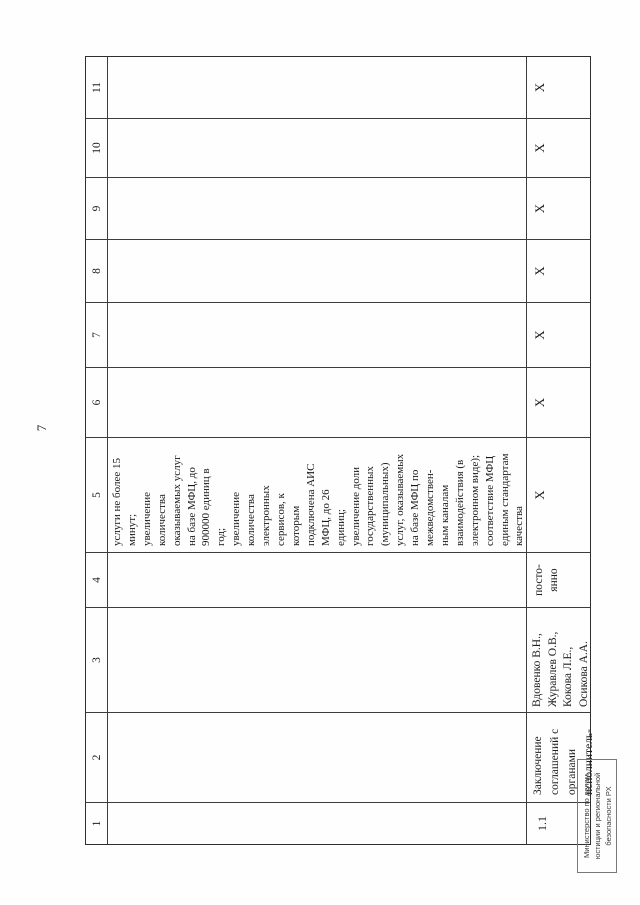 The height and width of the screenshot is (905, 640). What do you see at coordinates (568, 676) in the screenshot?
I see `text-line: Кокова Л.Е.,` at bounding box center [568, 676].